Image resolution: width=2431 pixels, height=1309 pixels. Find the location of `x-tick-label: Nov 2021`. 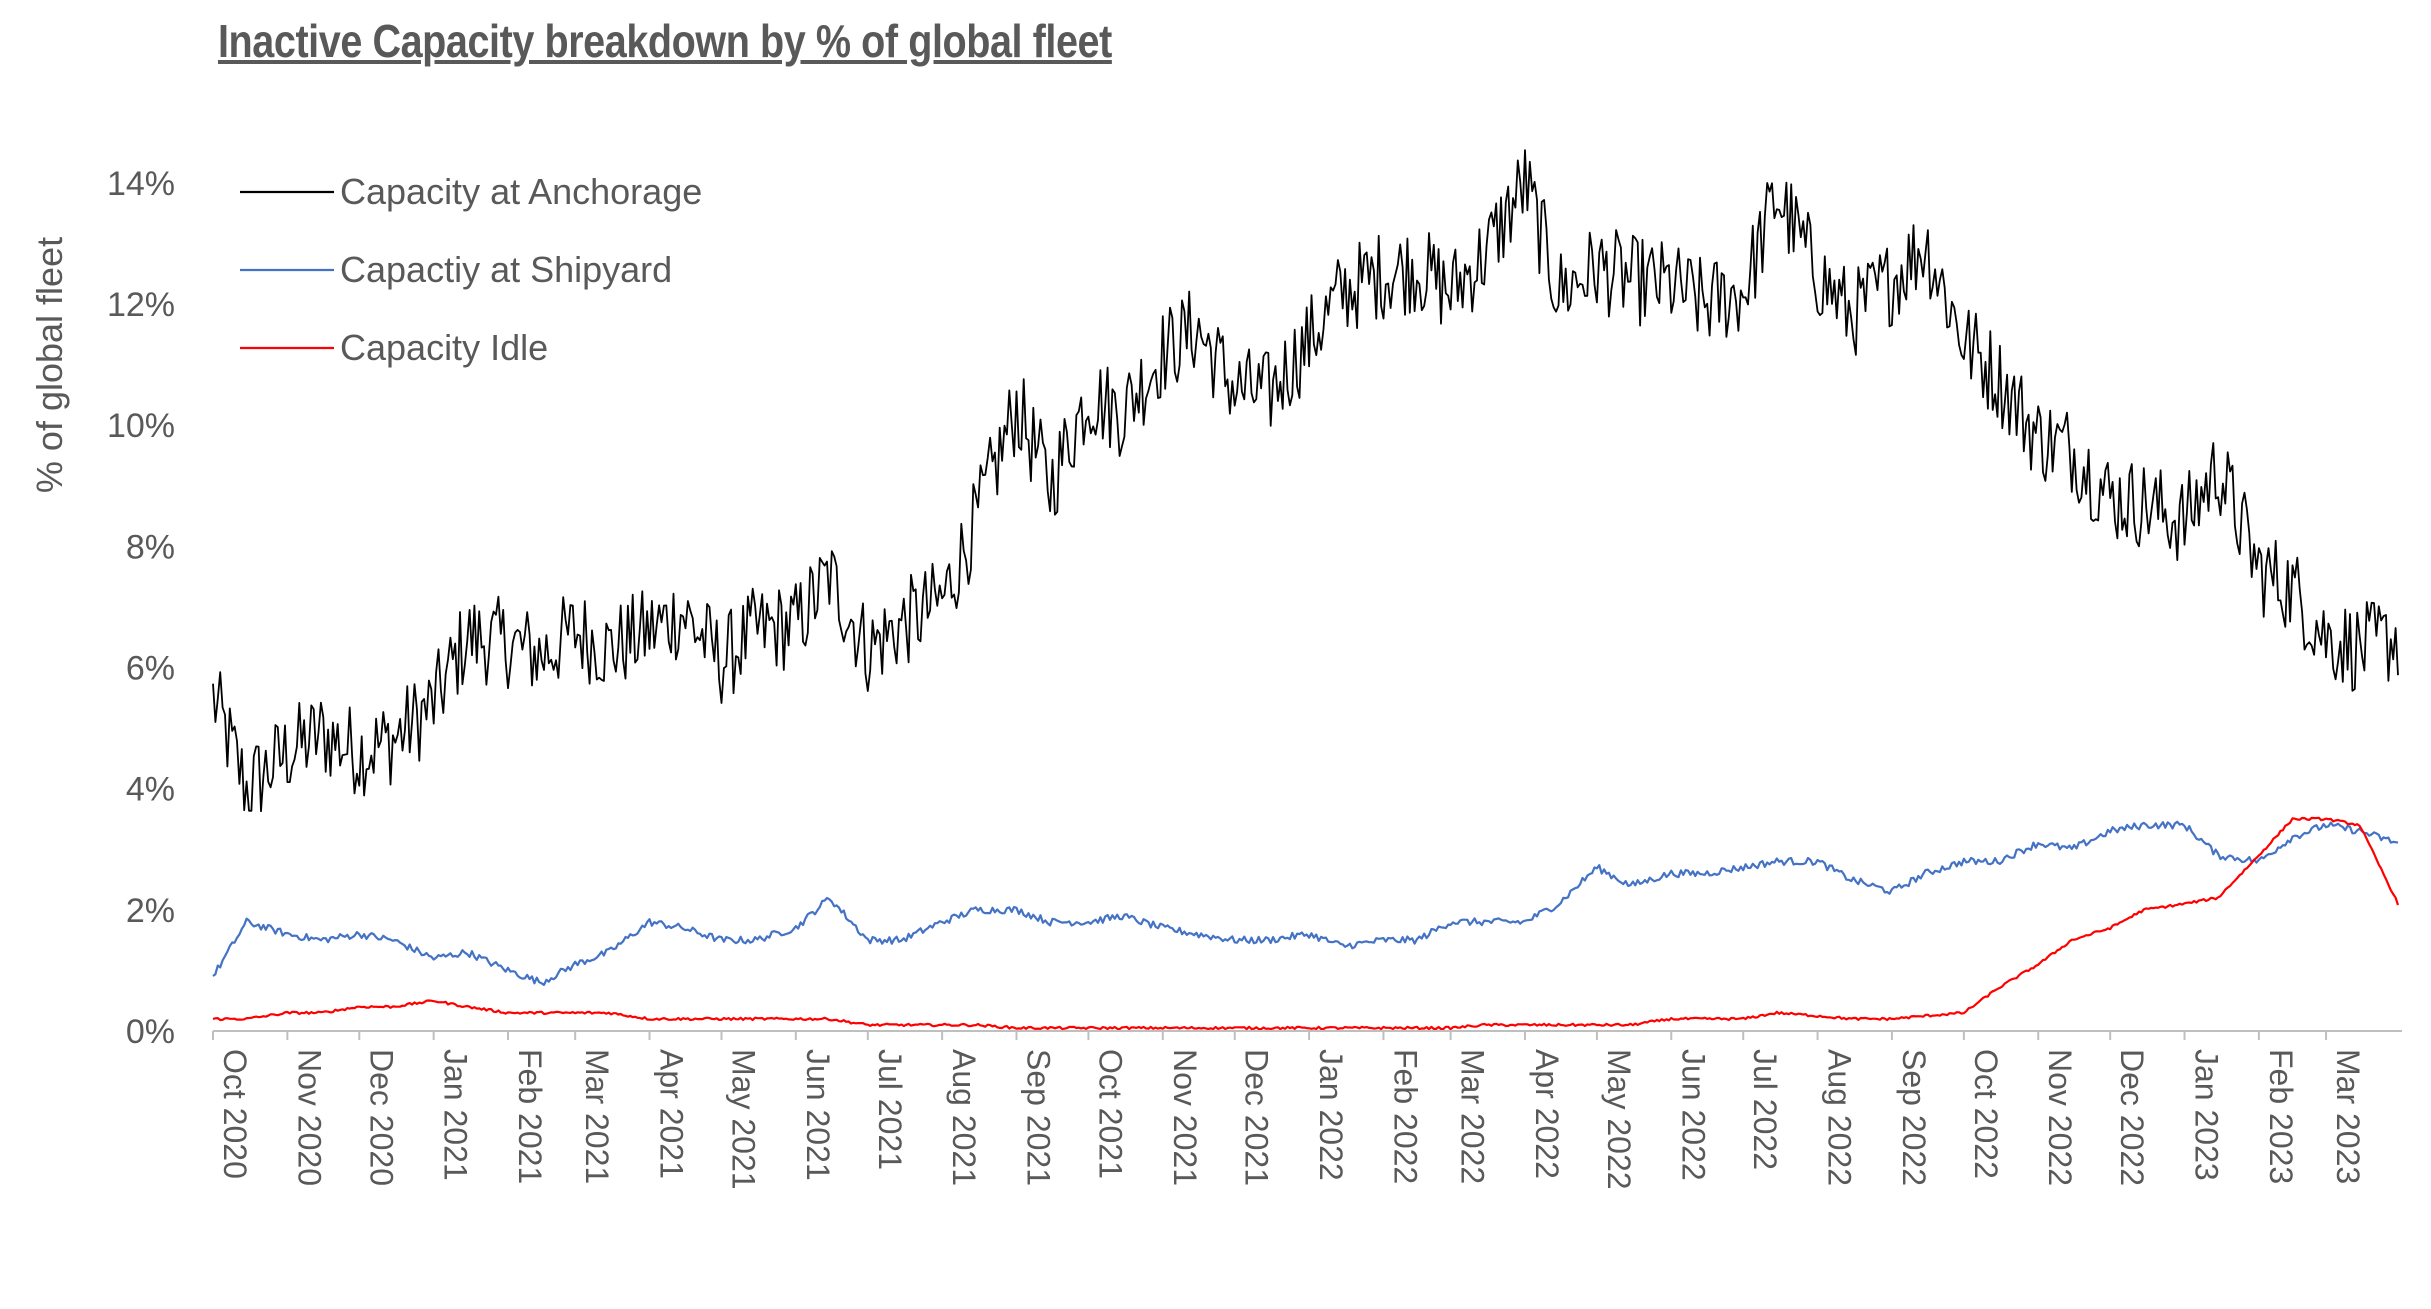

x-tick-label: Nov 2021 is located at coordinates (1185, 1117).